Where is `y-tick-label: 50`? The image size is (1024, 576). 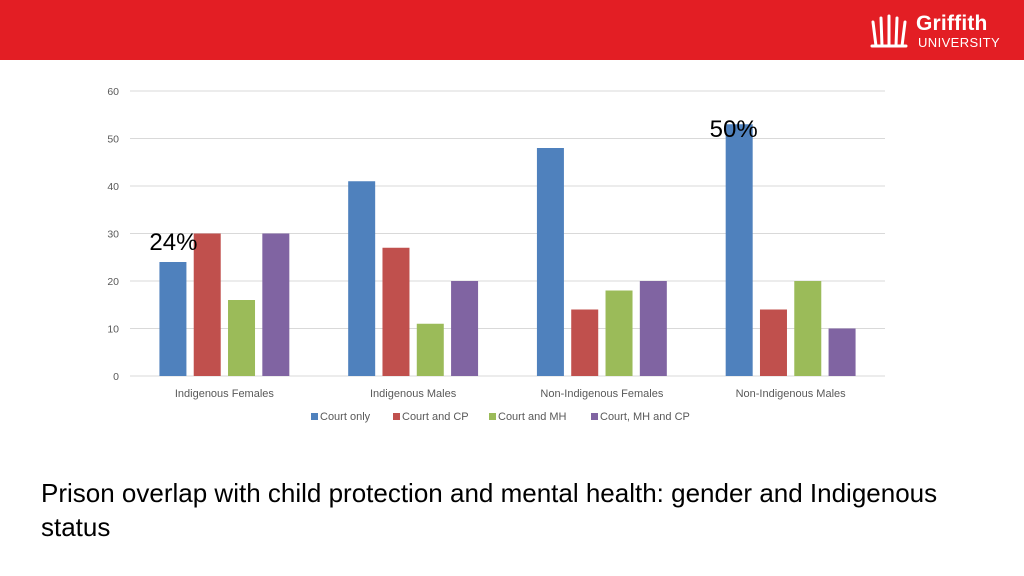 y-tick-label: 50 is located at coordinates (113, 140).